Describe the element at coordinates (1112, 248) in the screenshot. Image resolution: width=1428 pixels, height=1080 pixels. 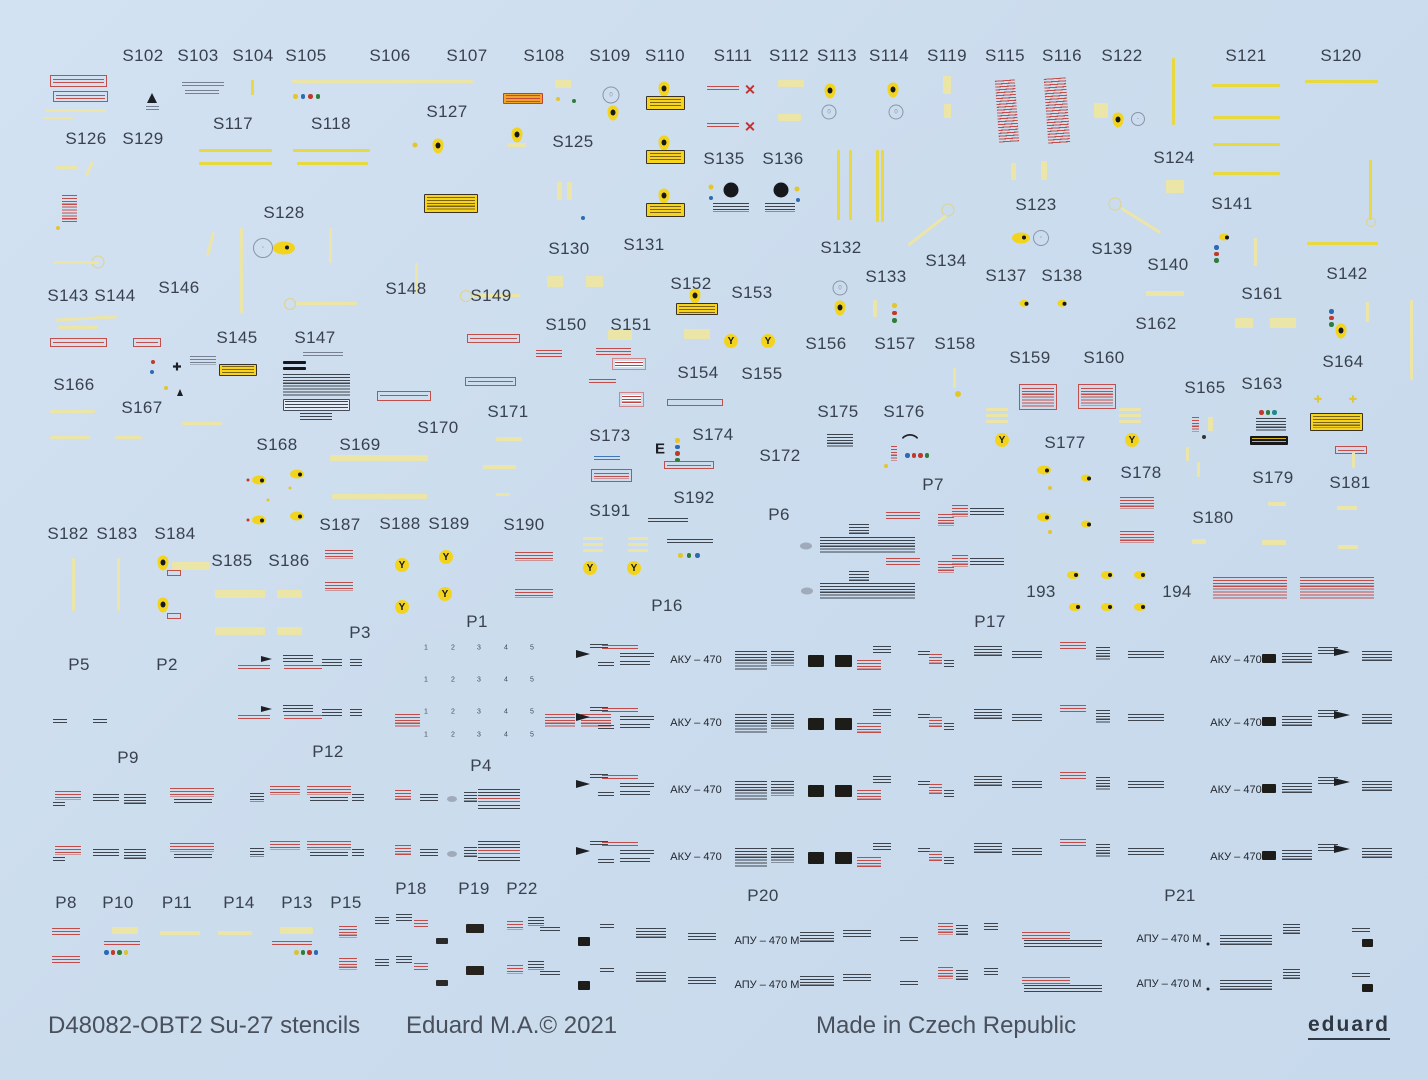
I see `part-label: S139` at that location.